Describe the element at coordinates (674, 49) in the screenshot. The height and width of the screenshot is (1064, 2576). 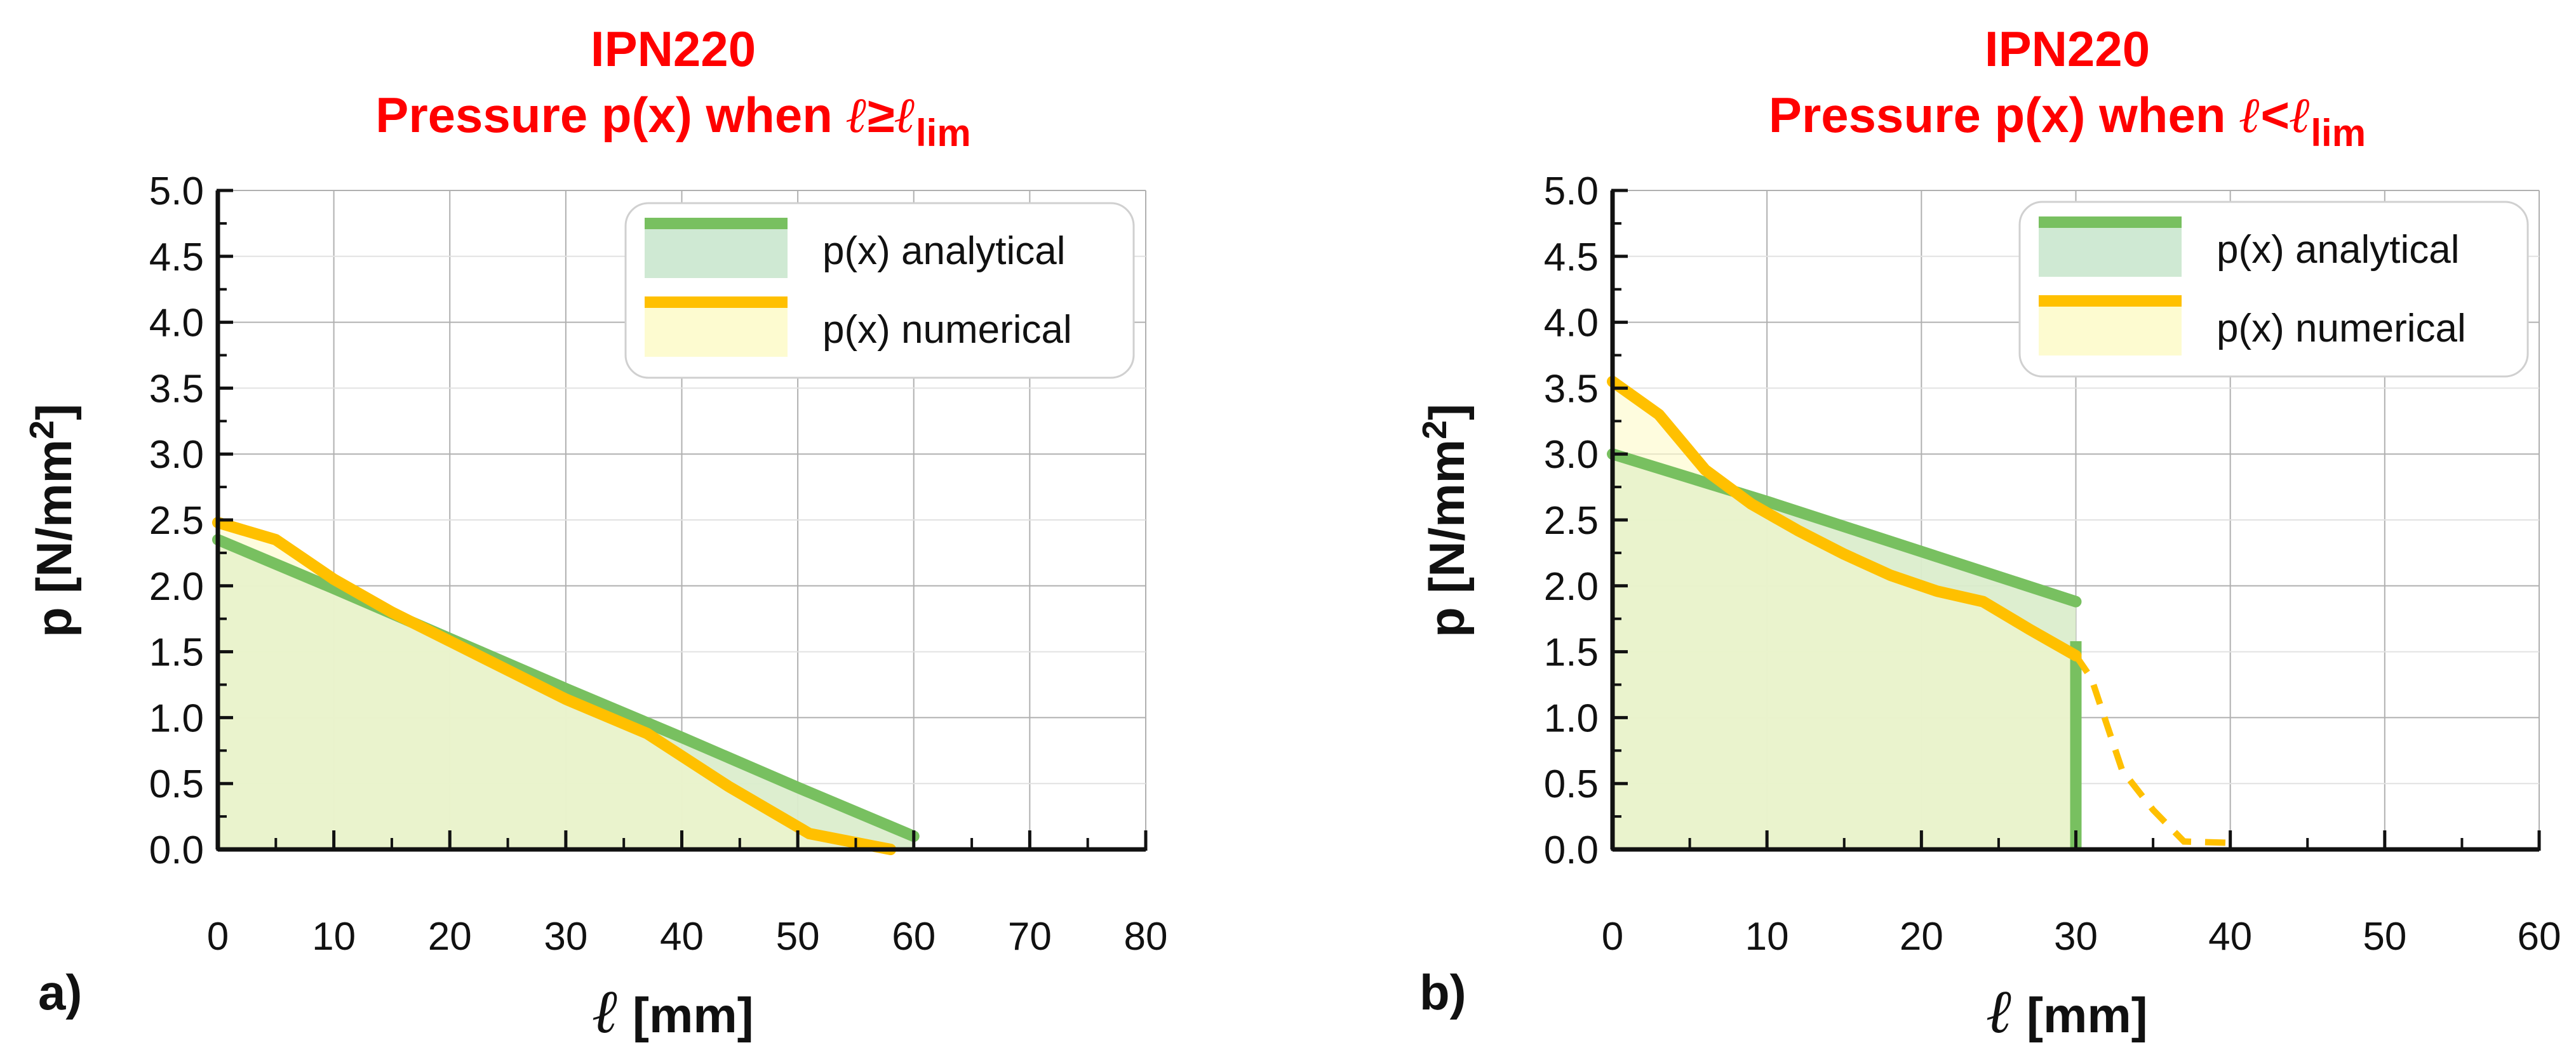
I see `chart-a-title: IPN220` at that location.